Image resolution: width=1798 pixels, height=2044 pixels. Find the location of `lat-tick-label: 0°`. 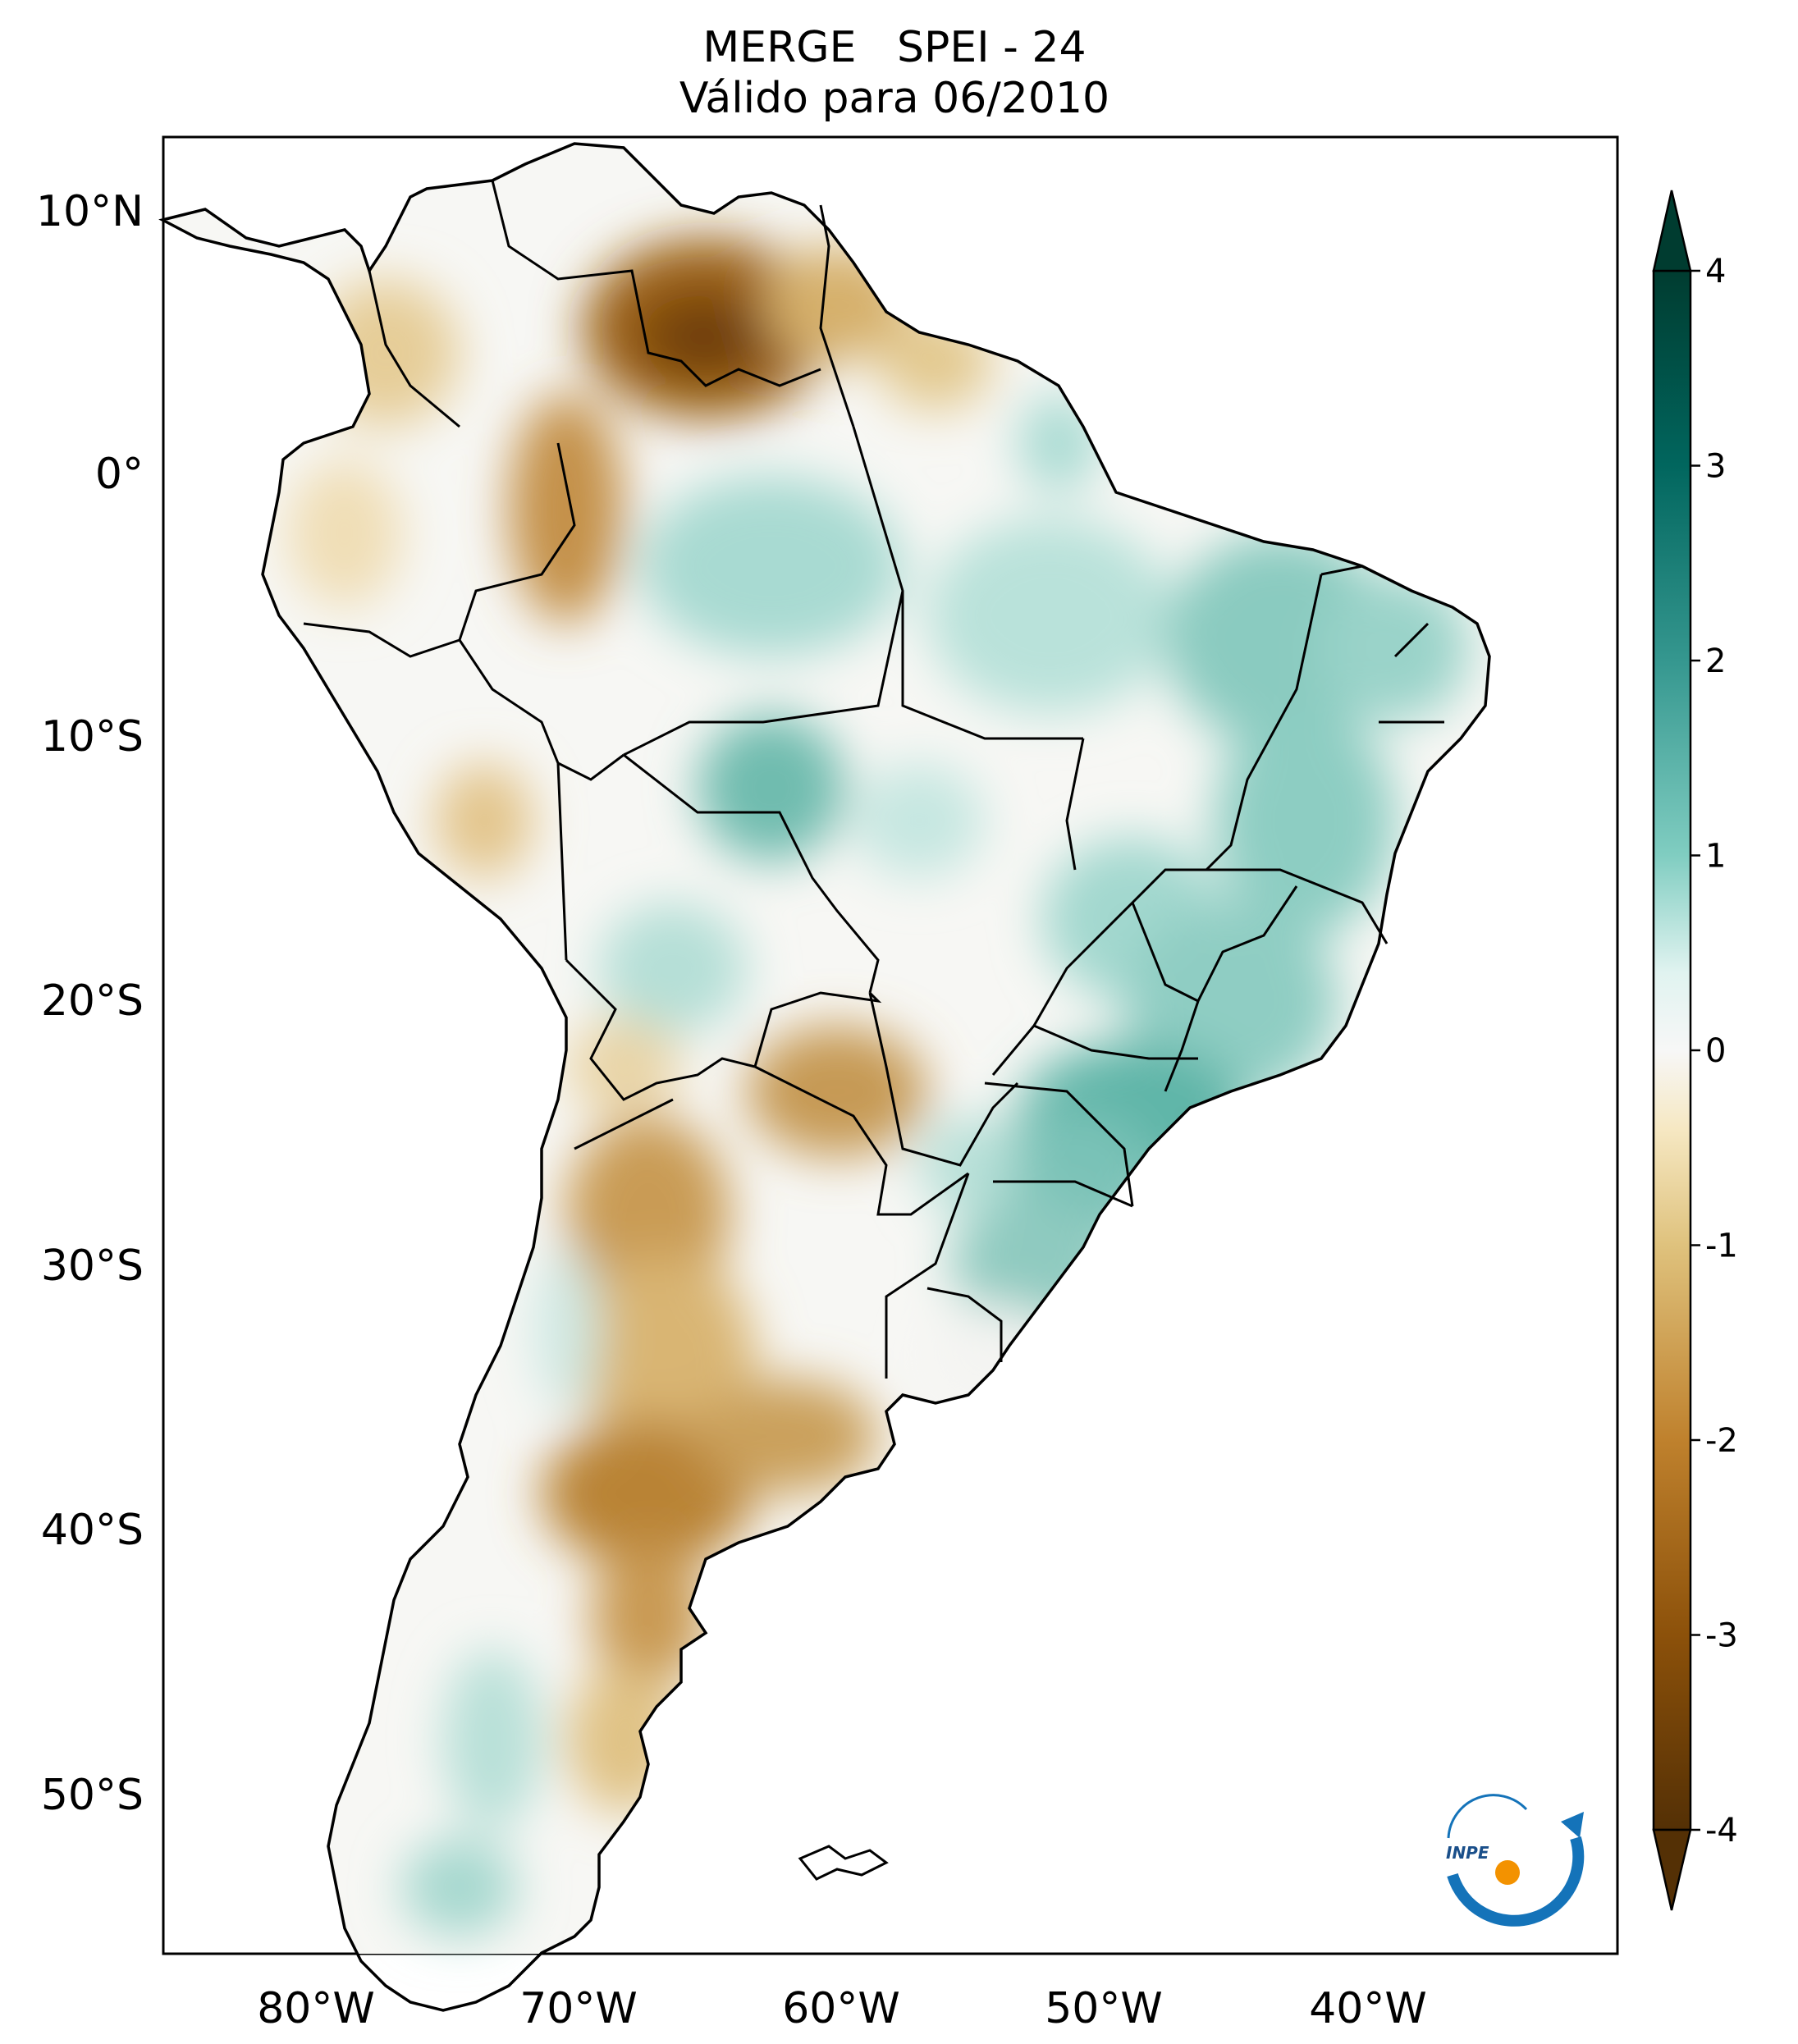

lat-tick-label: 0° is located at coordinates (119, 474).